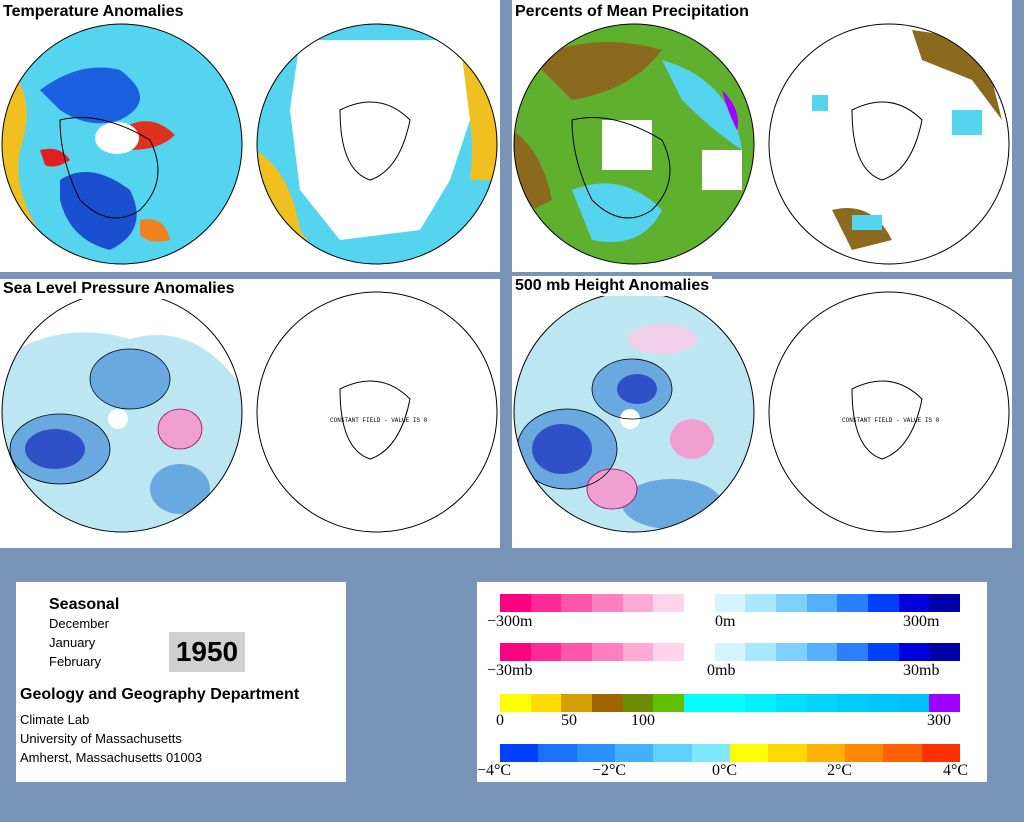 Image resolution: width=1024 pixels, height=822 pixels. What do you see at coordinates (72, 642) in the screenshot?
I see `month-january: January` at bounding box center [72, 642].